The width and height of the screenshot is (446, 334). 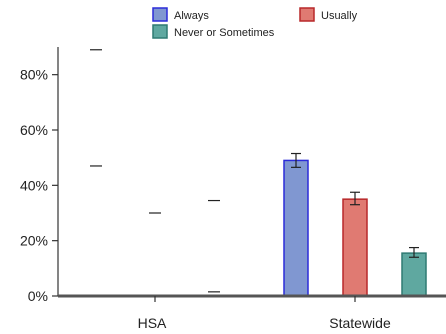 I want to click on y-tick-label: 60%, so click(x=34, y=130).